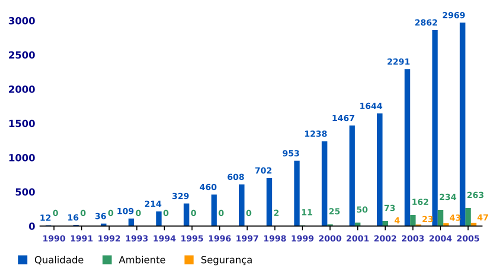 The width and height of the screenshot is (502, 274). I want to click on x-tick-label: 2003, so click(413, 238).